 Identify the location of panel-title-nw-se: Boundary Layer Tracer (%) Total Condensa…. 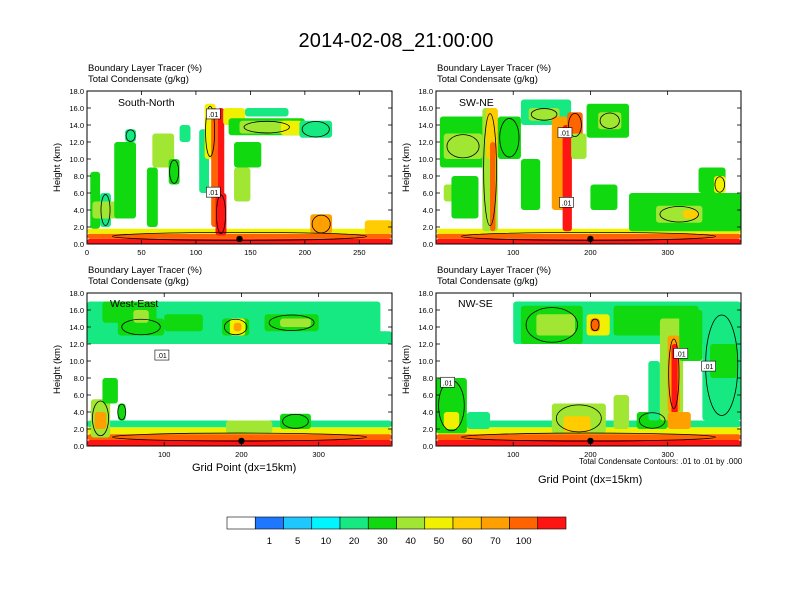
(494, 276).